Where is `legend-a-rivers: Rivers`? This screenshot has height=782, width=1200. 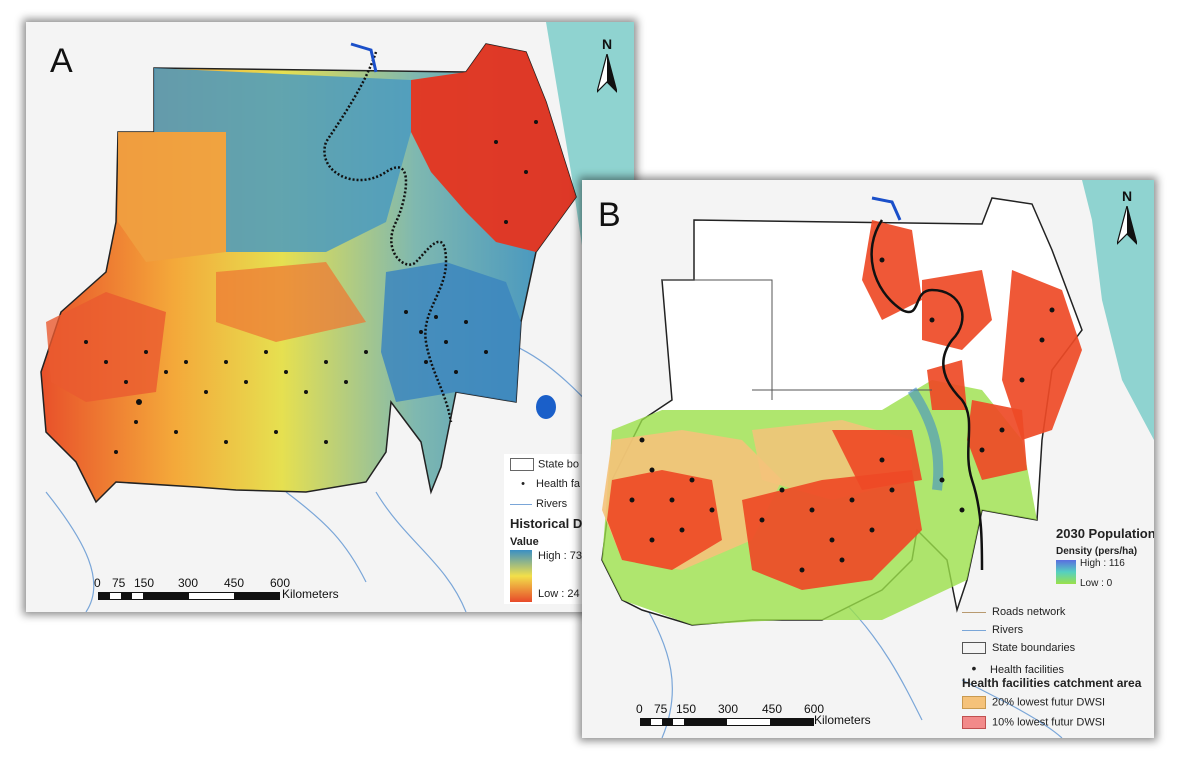 legend-a-rivers: Rivers is located at coordinates (538, 504).